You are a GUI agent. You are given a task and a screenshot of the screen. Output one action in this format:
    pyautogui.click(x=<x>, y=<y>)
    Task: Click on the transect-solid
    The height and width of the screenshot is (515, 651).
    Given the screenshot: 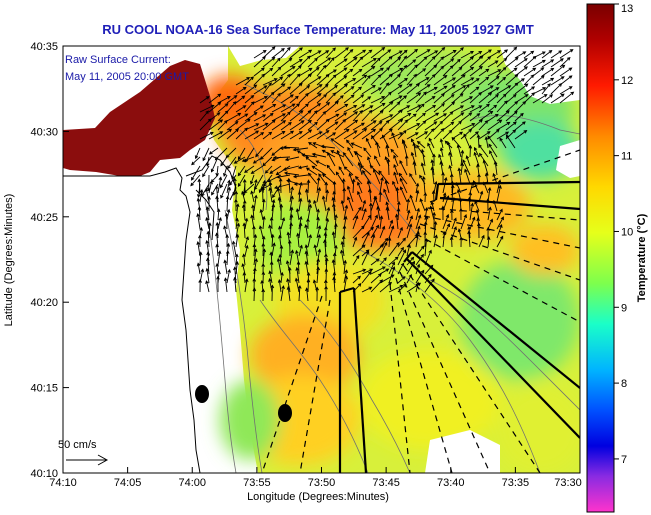 What is the action you would take?
    pyautogui.click(x=360, y=380)
    